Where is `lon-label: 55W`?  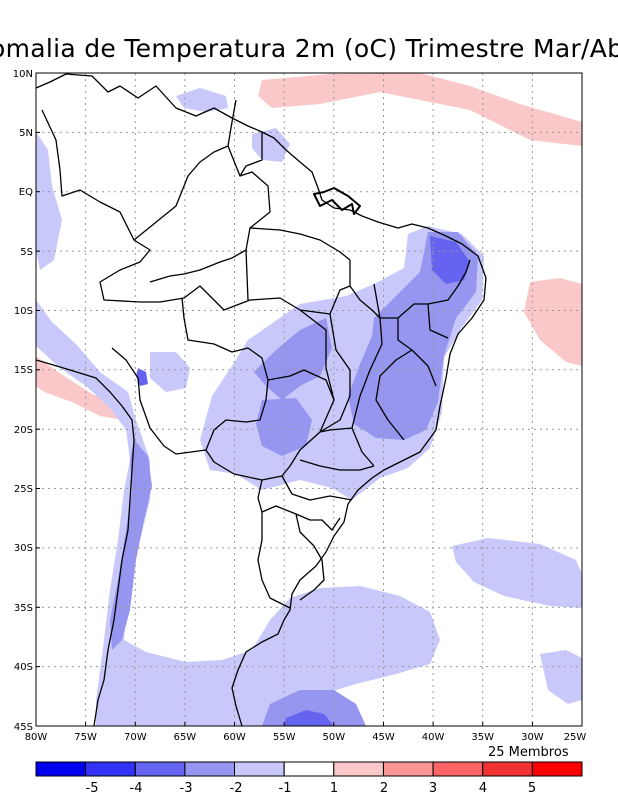 lon-label: 55W is located at coordinates (284, 737).